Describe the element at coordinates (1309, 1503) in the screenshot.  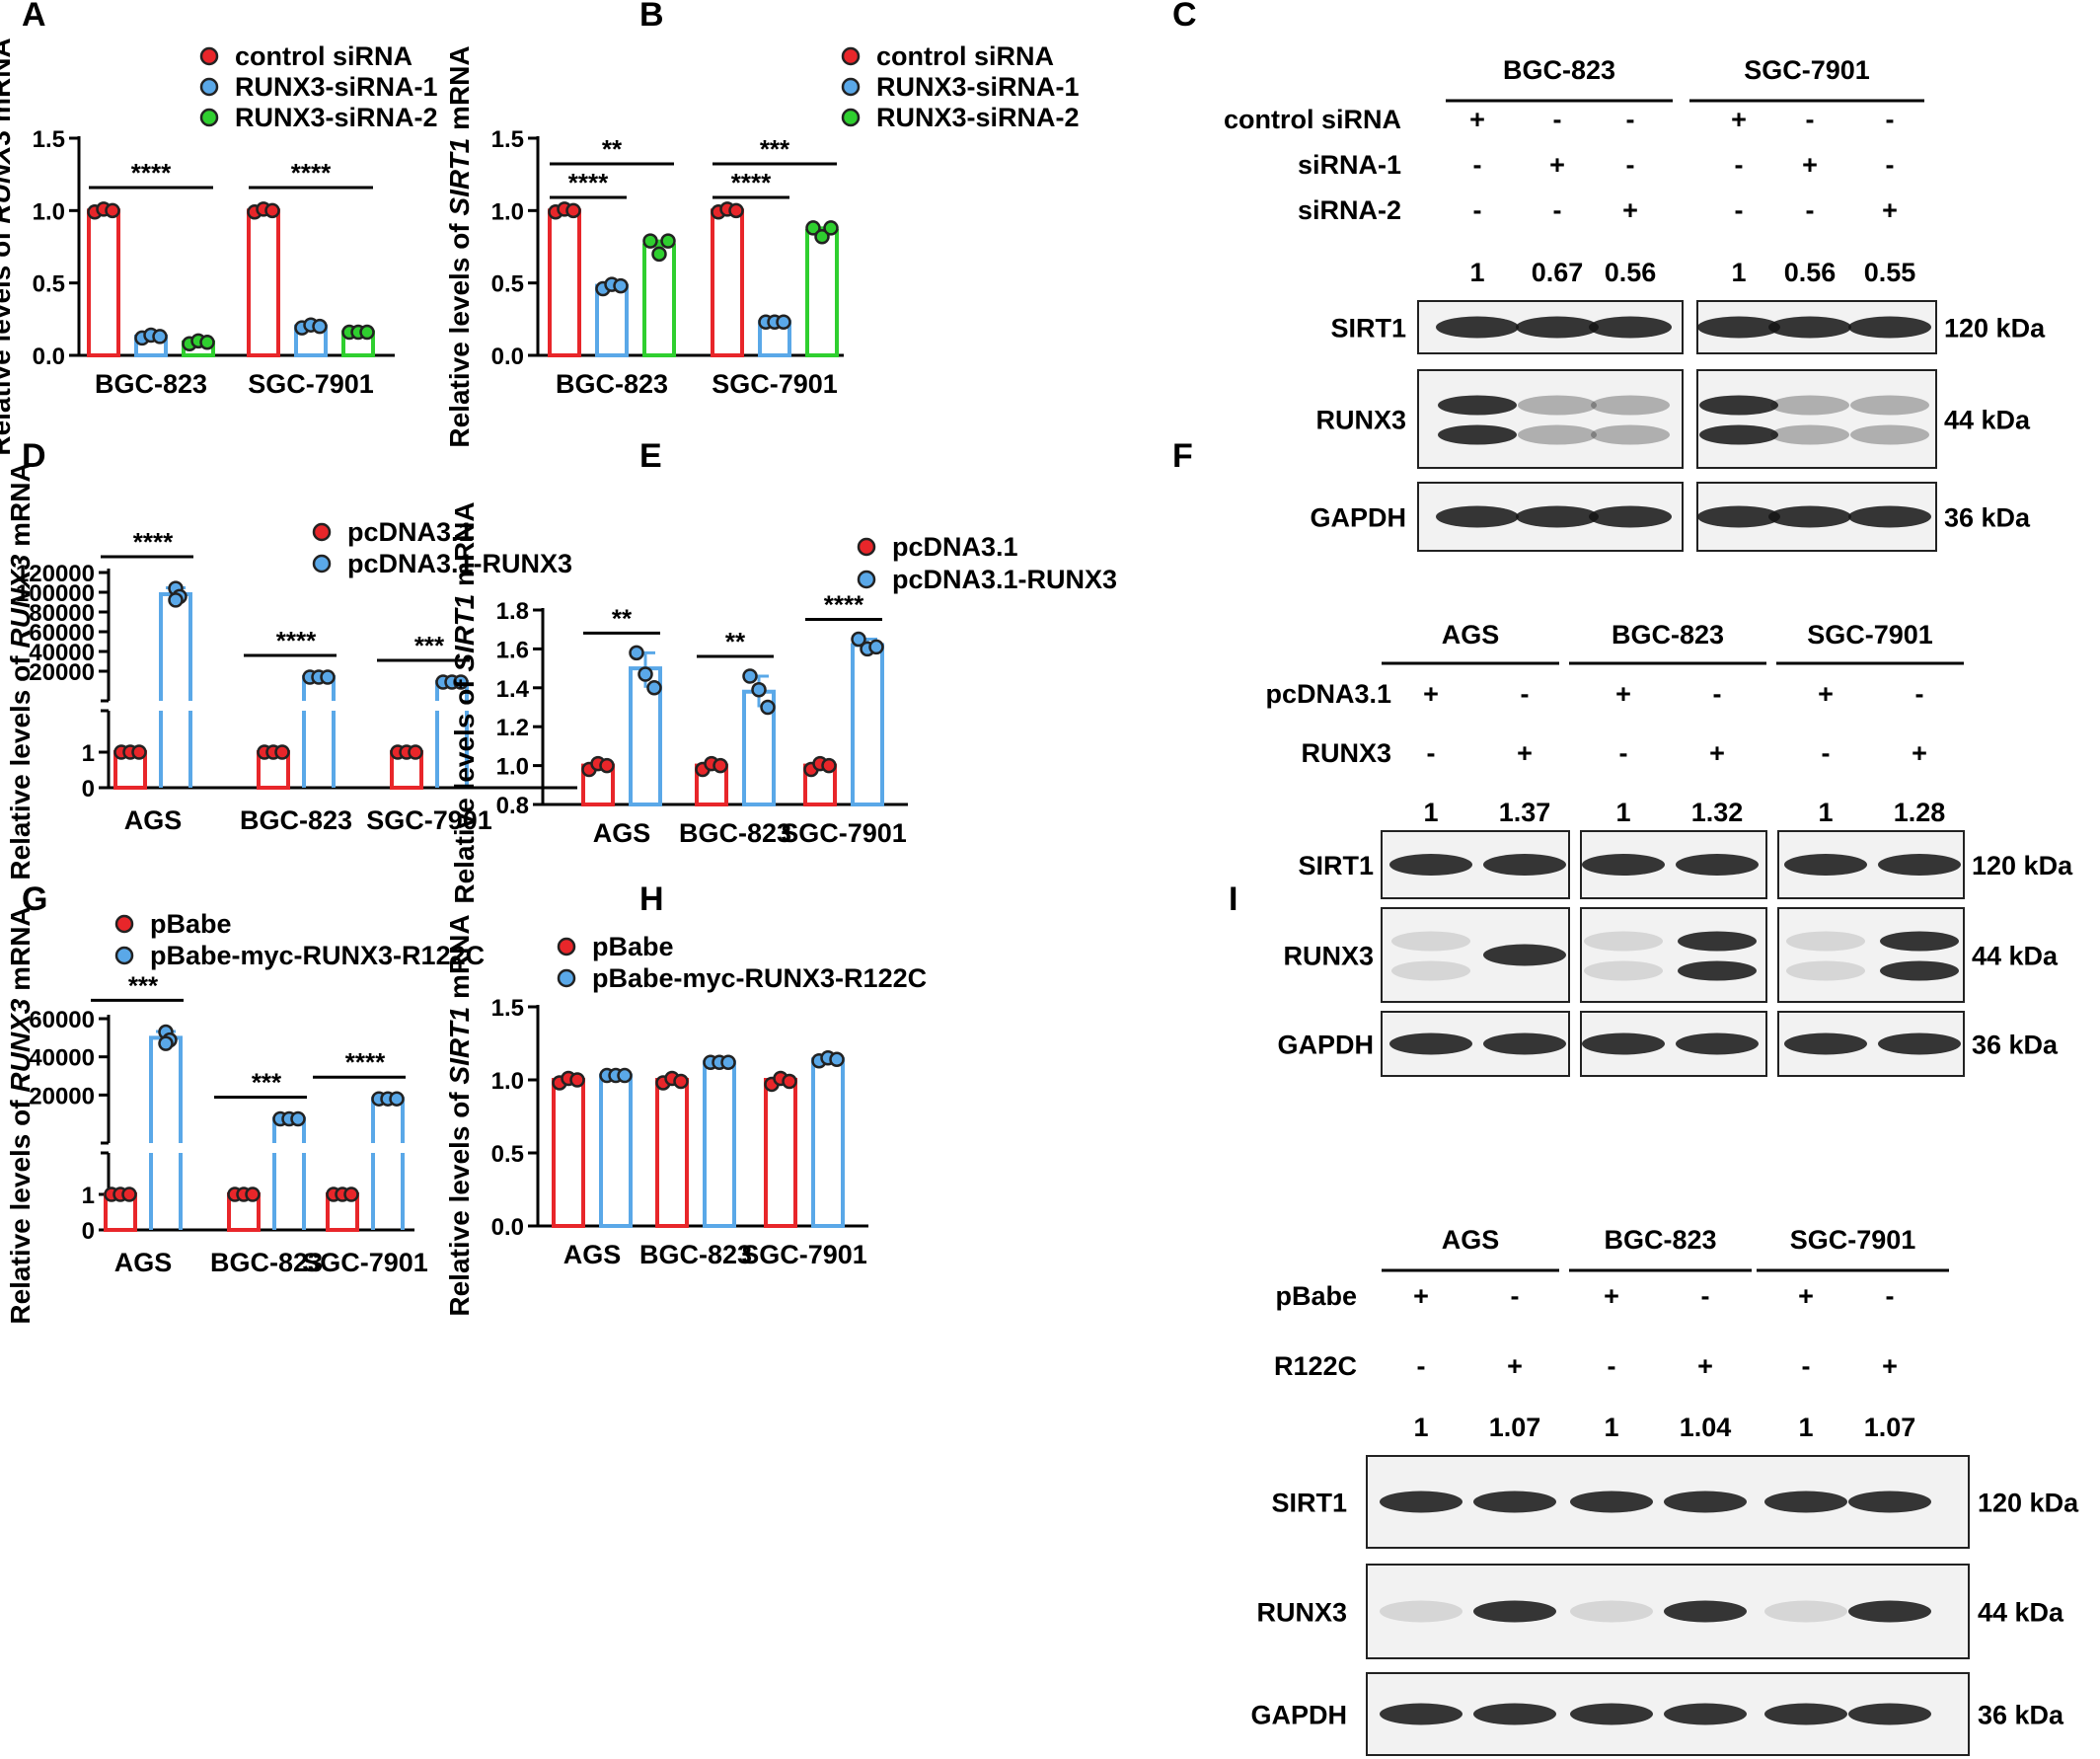
I see `protein-label: SIRT1` at that location.